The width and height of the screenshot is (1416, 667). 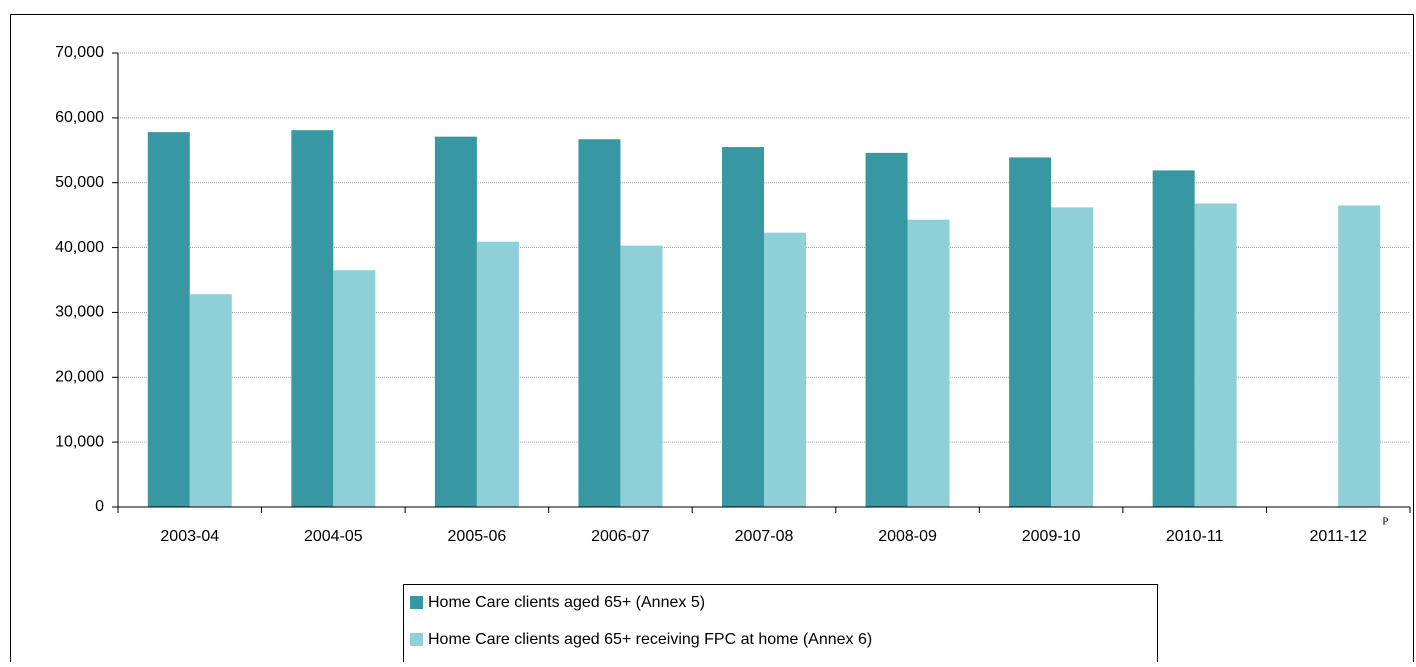 What do you see at coordinates (79, 312) in the screenshot?
I see `y-tick-label: 30,000` at bounding box center [79, 312].